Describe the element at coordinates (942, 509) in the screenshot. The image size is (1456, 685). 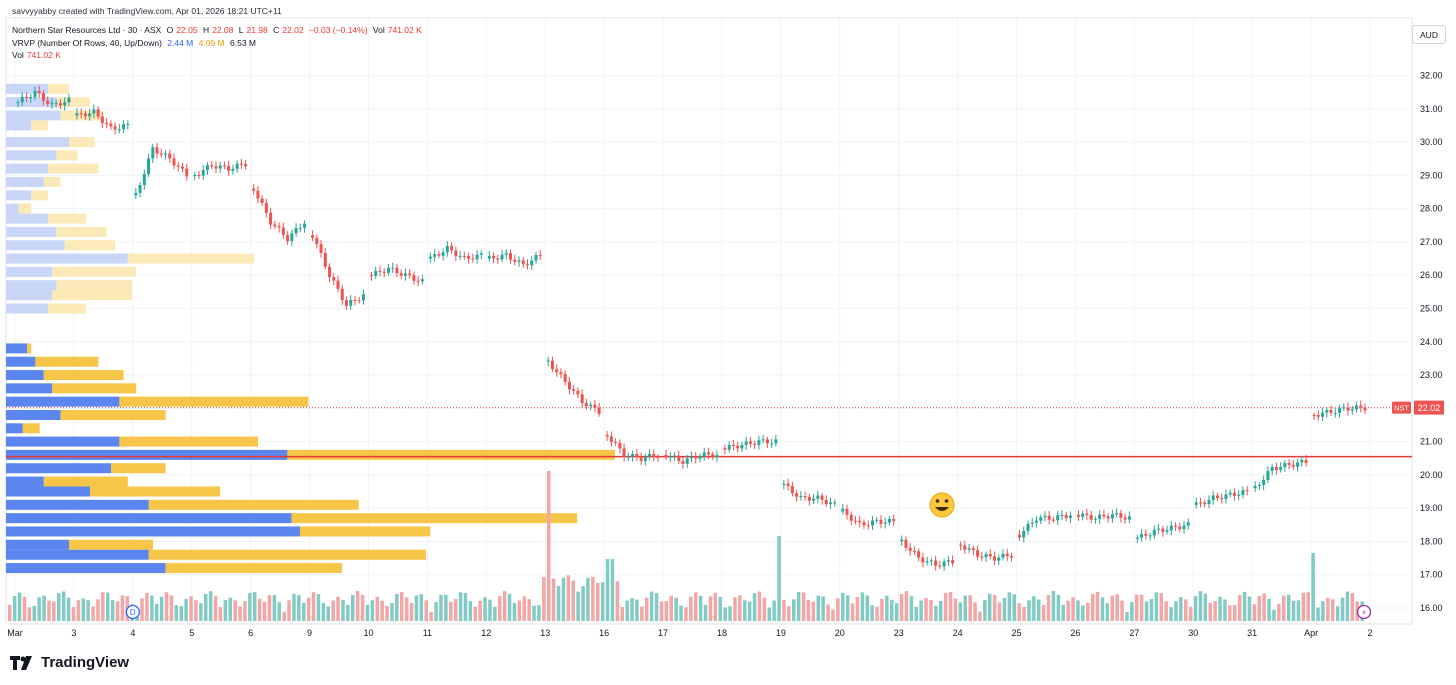
I see `emoji-mouth` at that location.